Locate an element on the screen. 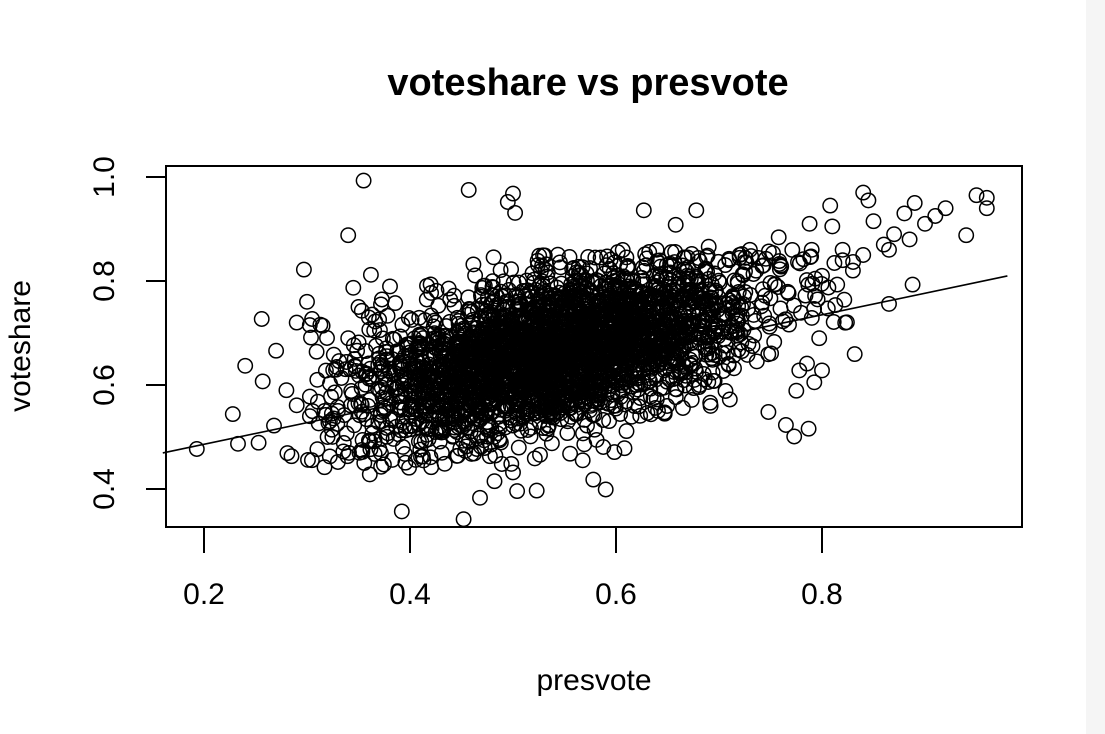 The image size is (1105, 734). x-tick-label: 0.6 is located at coordinates (616, 594).